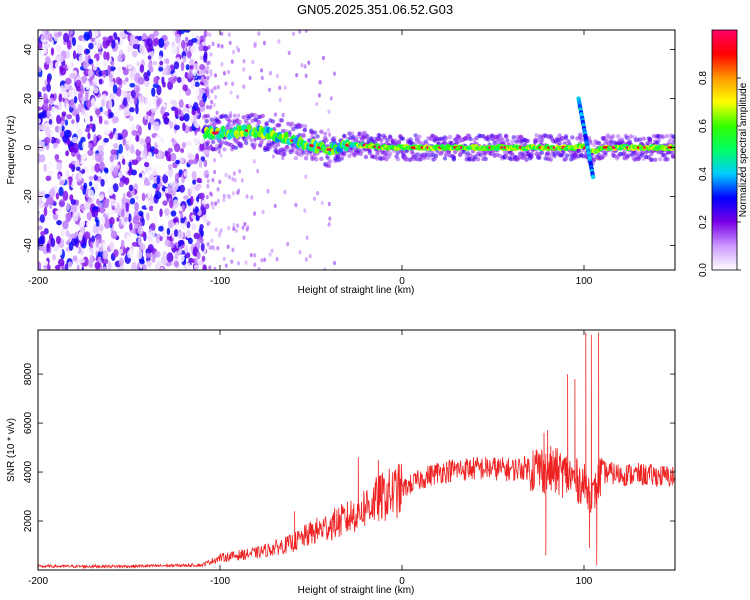  What do you see at coordinates (703, 174) in the screenshot?
I see `colorbar-tick-label: 0.4` at bounding box center [703, 174].